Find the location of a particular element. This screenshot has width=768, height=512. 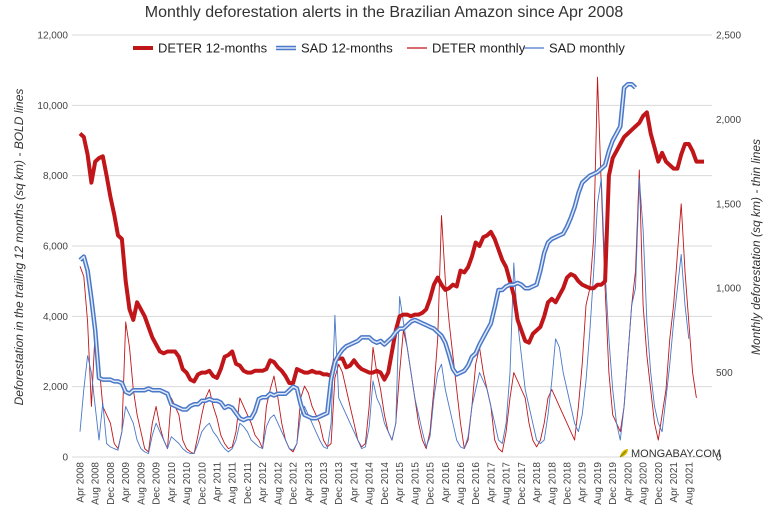

x-tick-label: Dec 2016 is located at coordinates (476, 483).